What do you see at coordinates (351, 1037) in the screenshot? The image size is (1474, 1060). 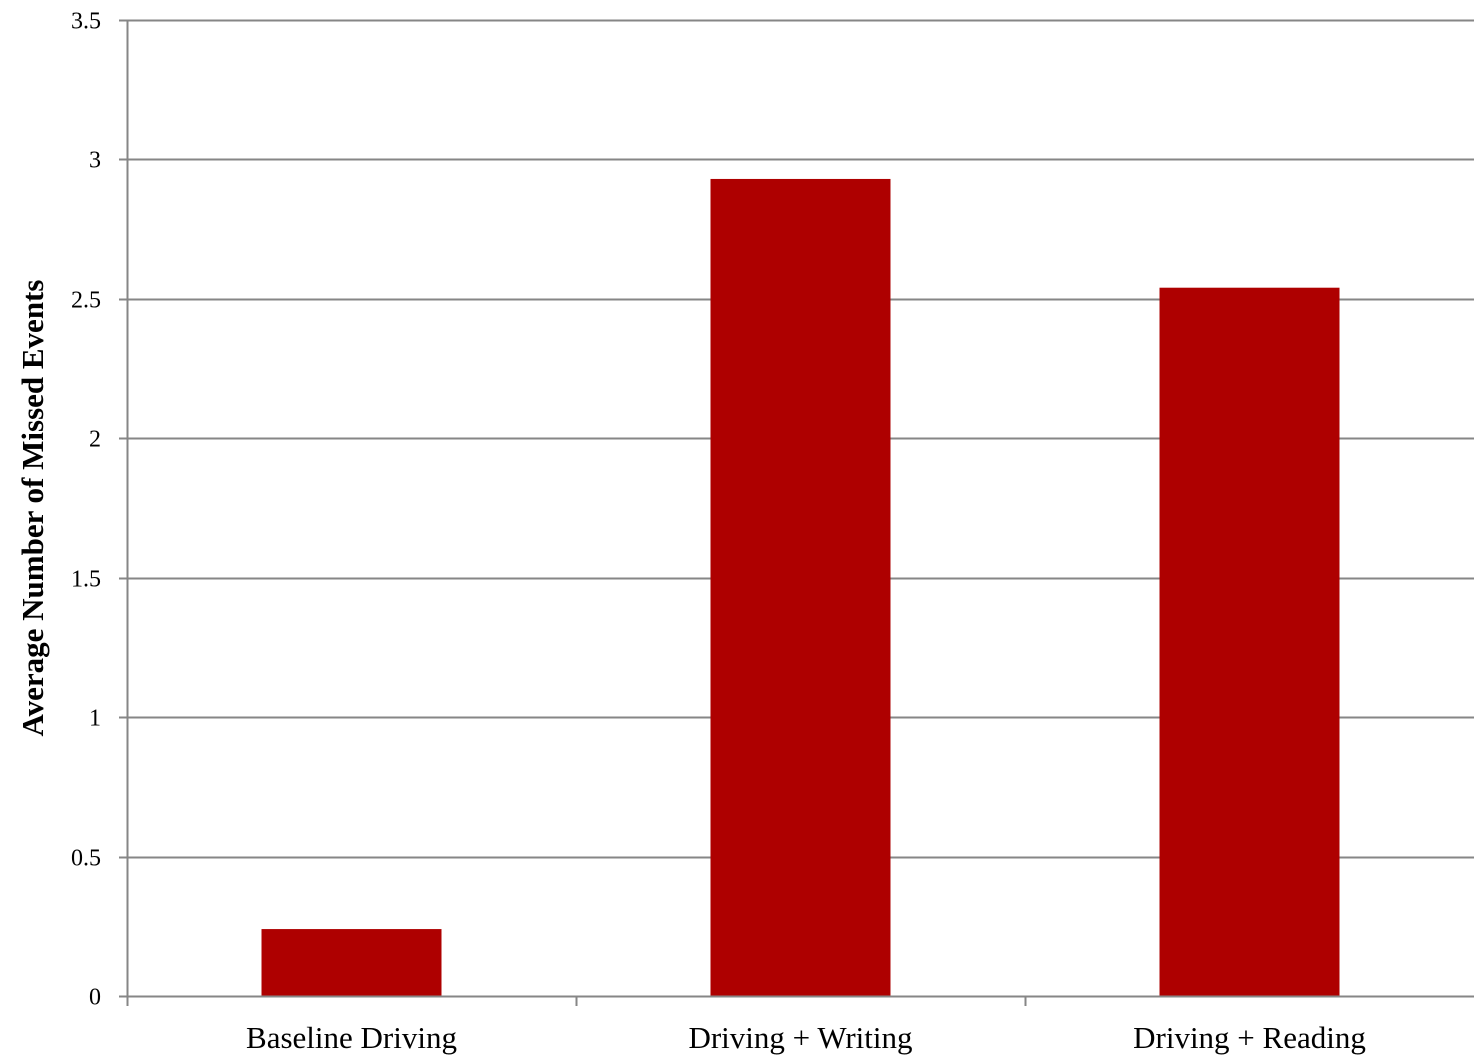 I see `x-category-label: Baseline Driving` at bounding box center [351, 1037].